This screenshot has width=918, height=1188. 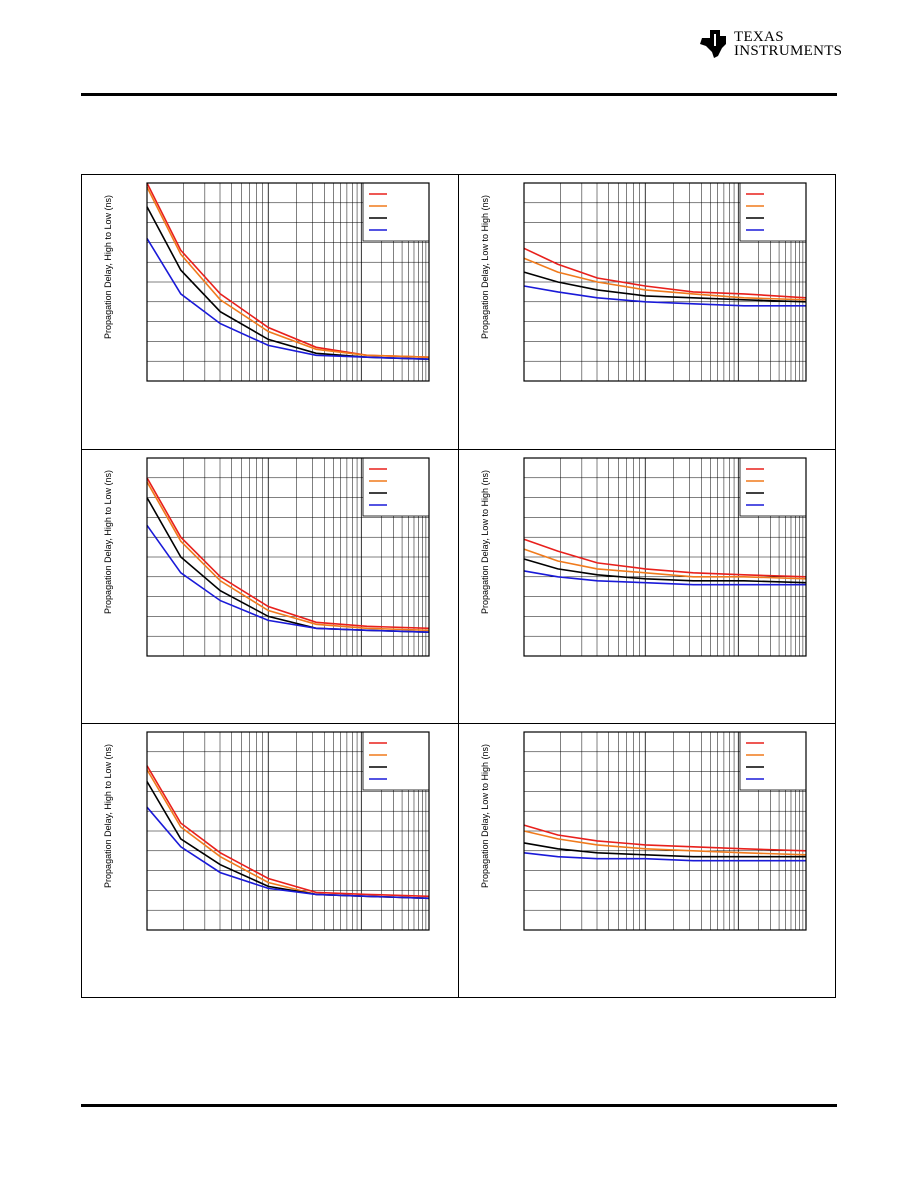 I want to click on brand-line-1: Texas, so click(x=759, y=37).